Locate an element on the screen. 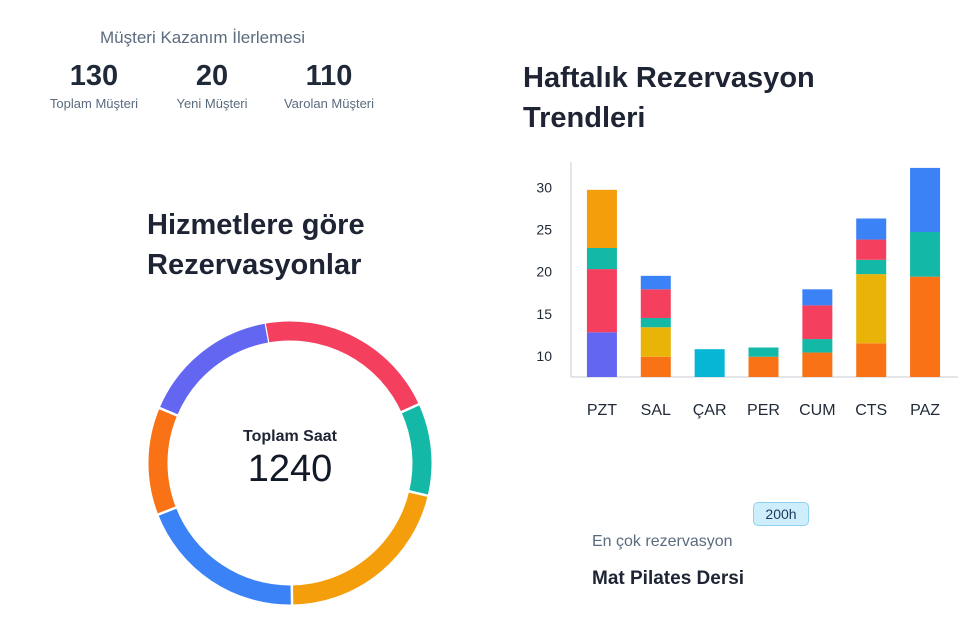 The height and width of the screenshot is (643, 980). donut-chart-title: Hizmetlere göre Rezervasyonlar is located at coordinates (256, 245).